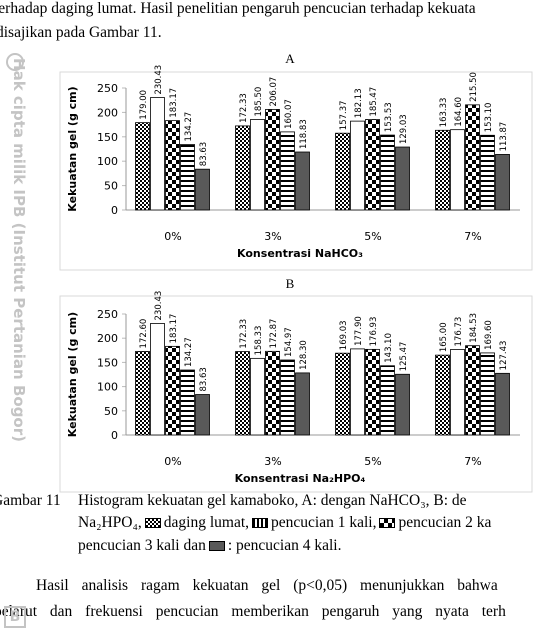 Image resolution: width=547 pixels, height=628 pixels. What do you see at coordinates (372, 236) in the screenshot?
I see `x-tick-label: 5%` at bounding box center [372, 236].